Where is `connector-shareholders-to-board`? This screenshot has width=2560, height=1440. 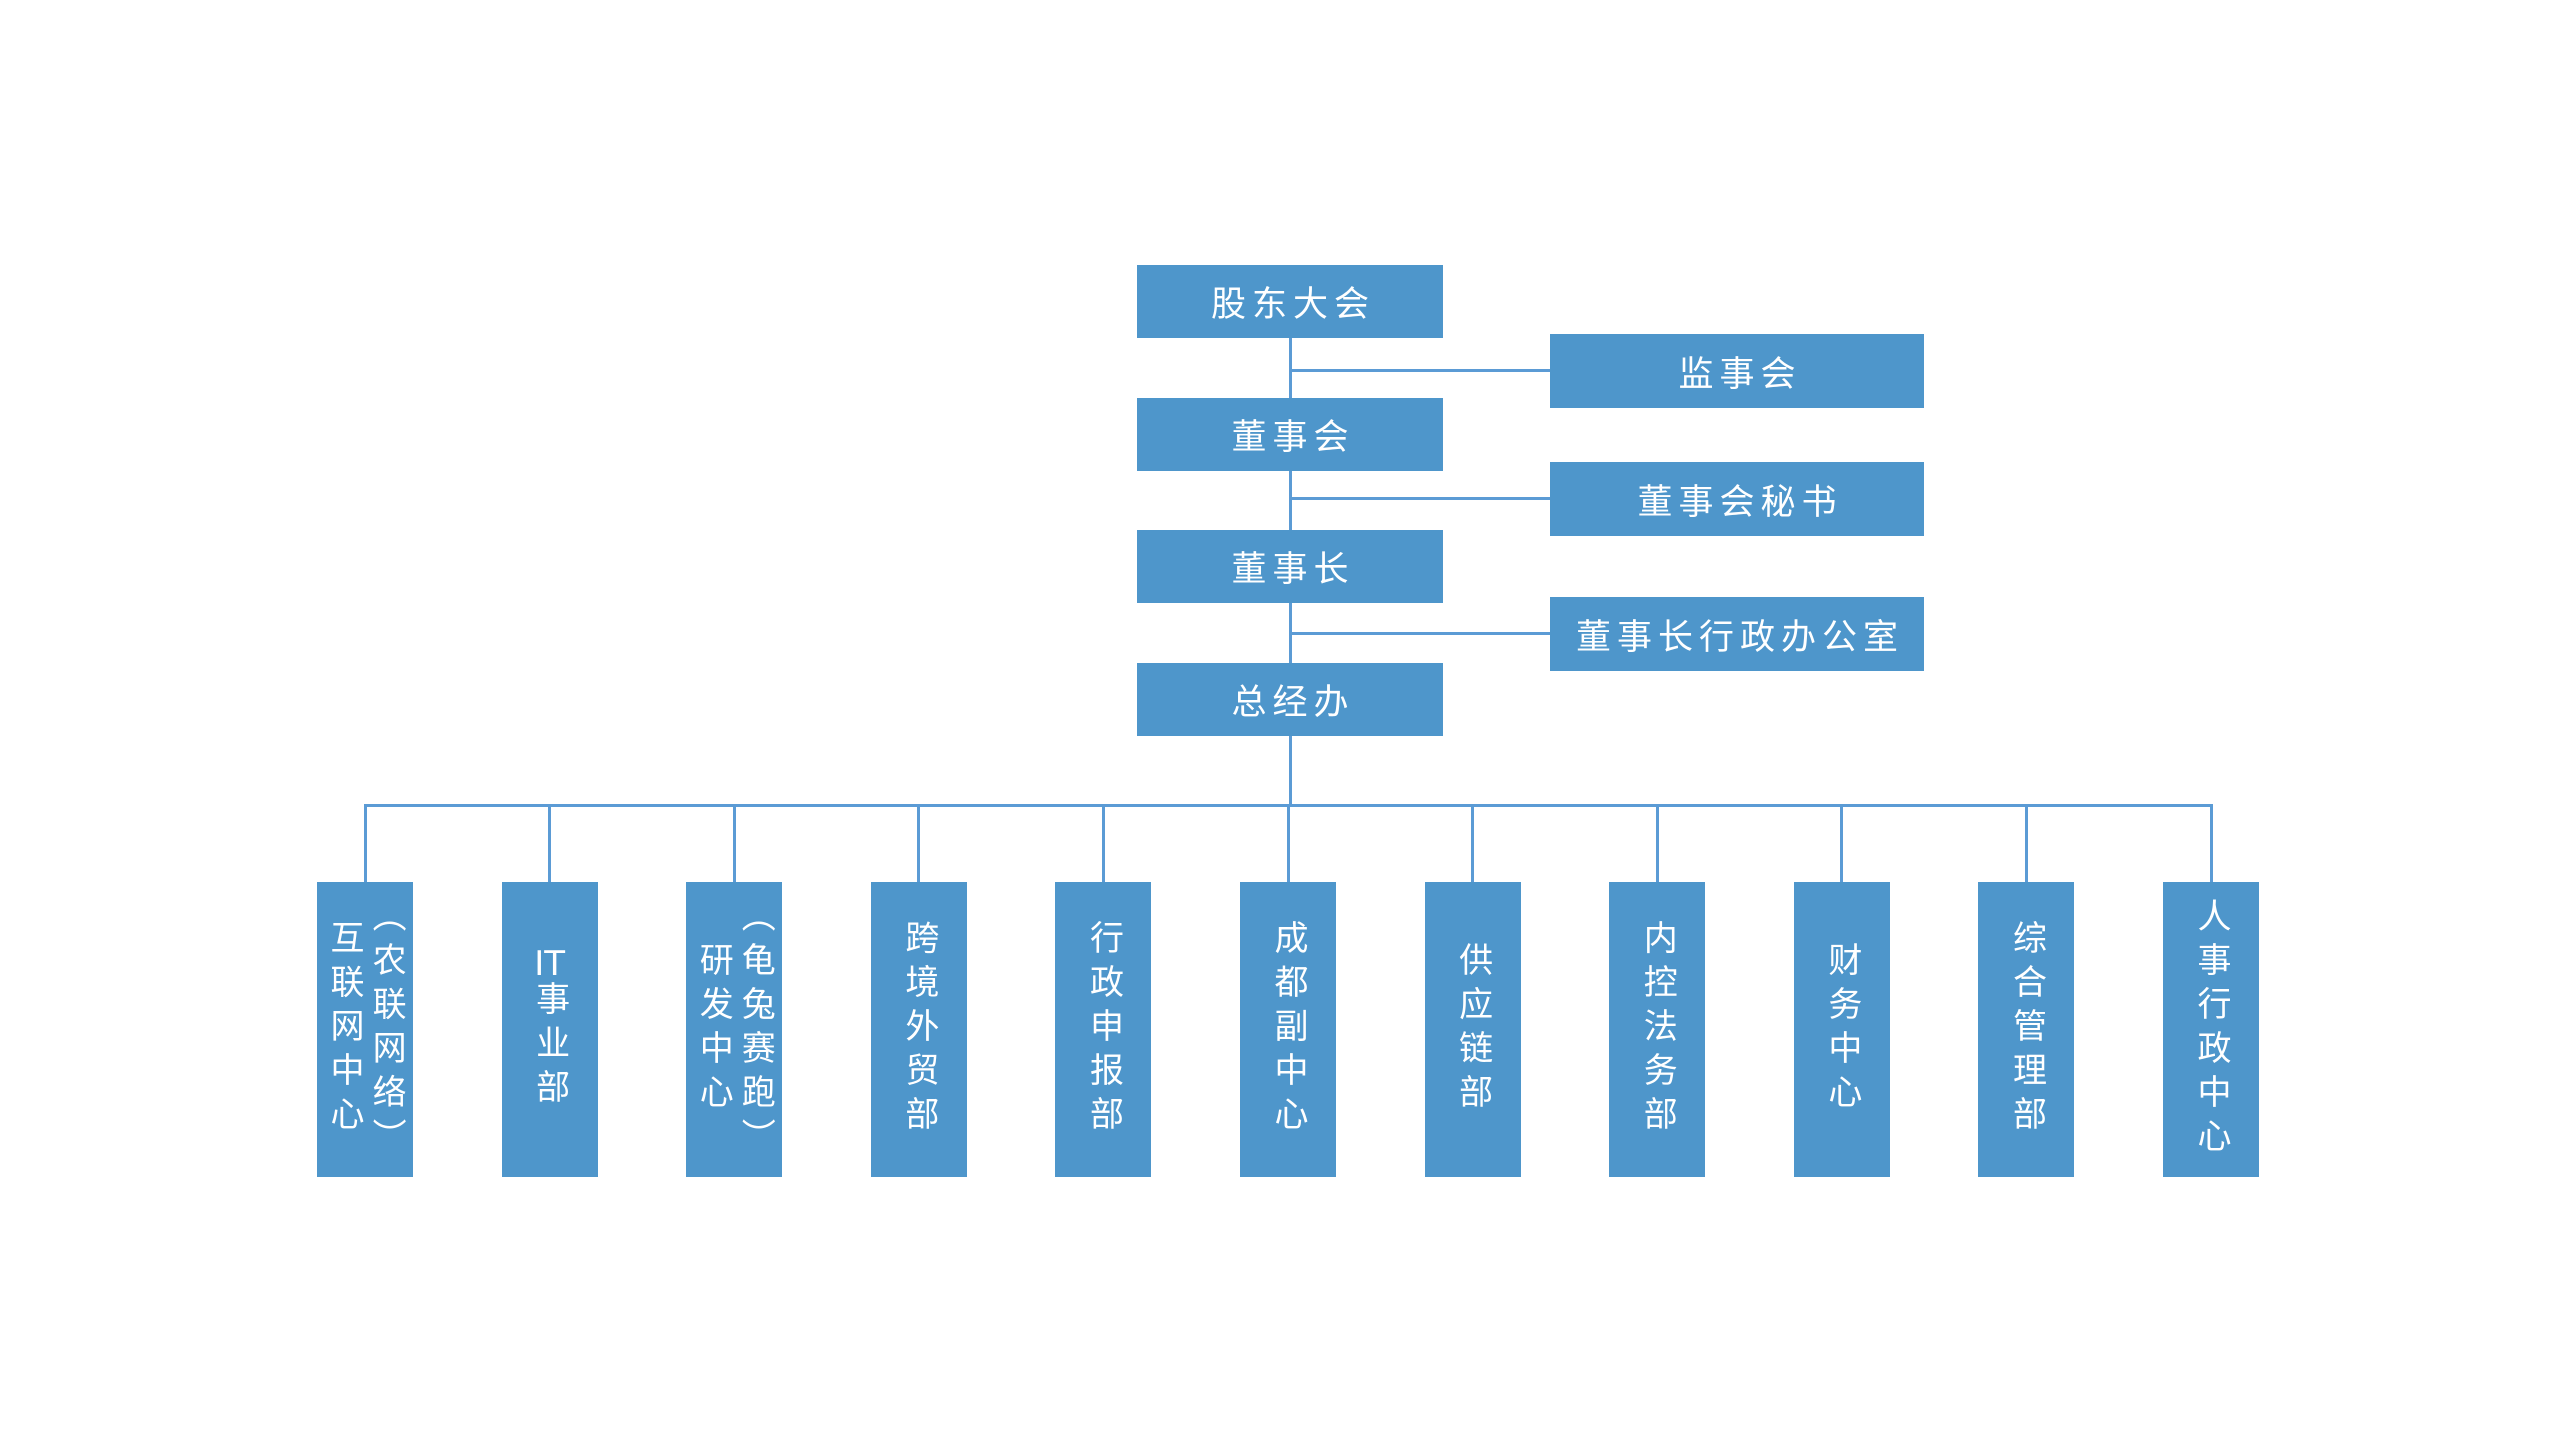
connector-shareholders-to-board is located at coordinates (1290, 368).